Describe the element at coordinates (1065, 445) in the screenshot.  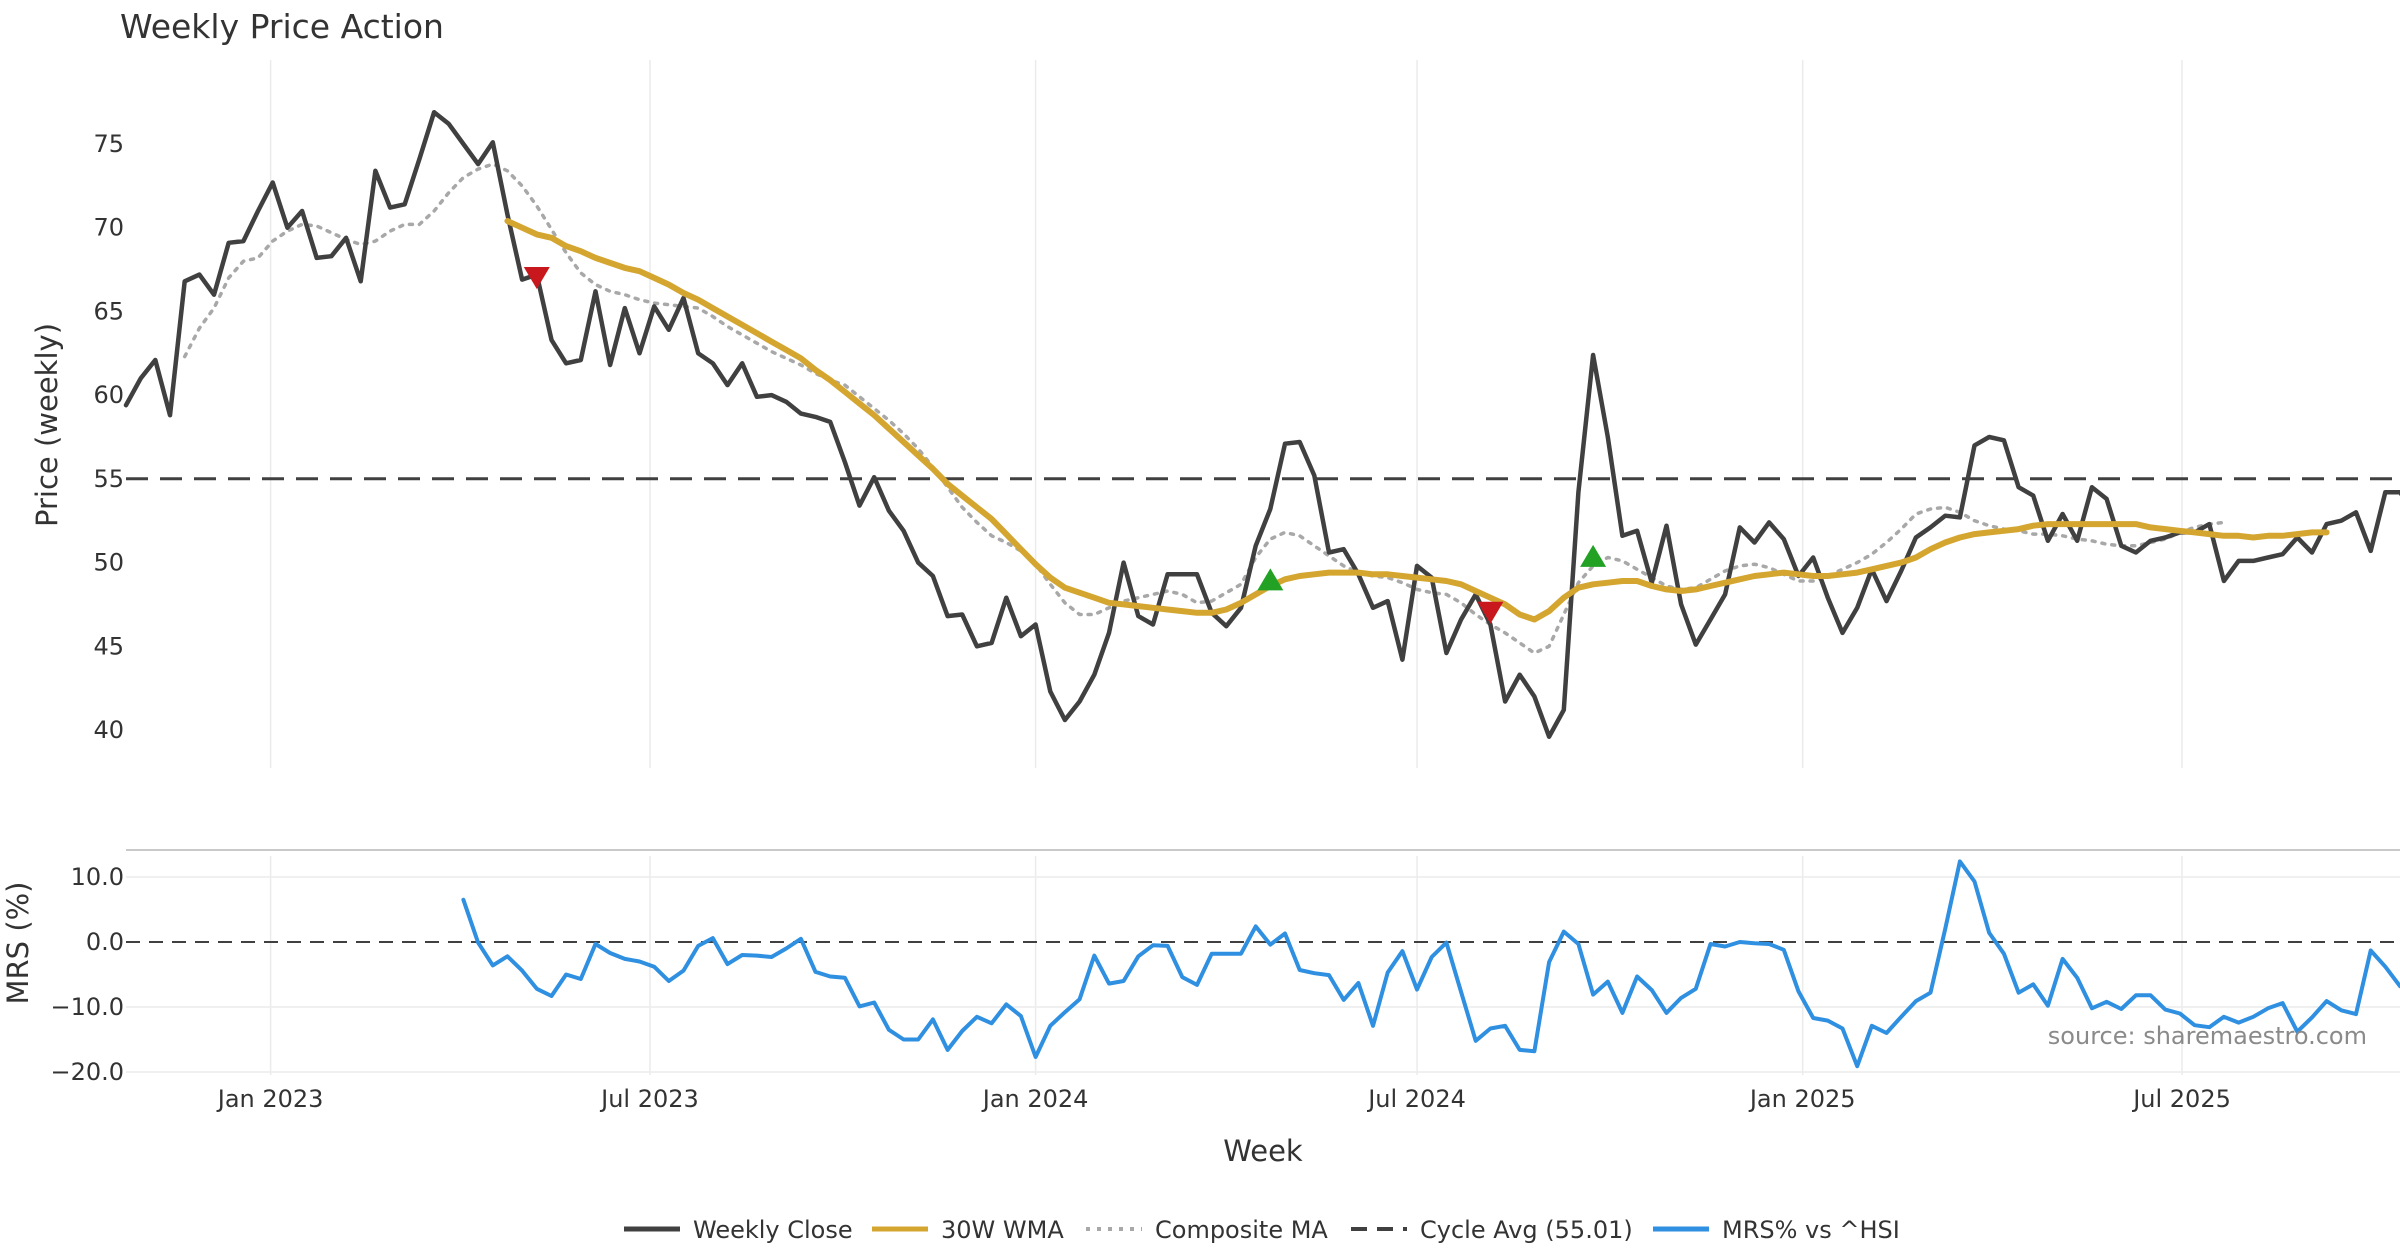
I see `signal-markers` at that location.